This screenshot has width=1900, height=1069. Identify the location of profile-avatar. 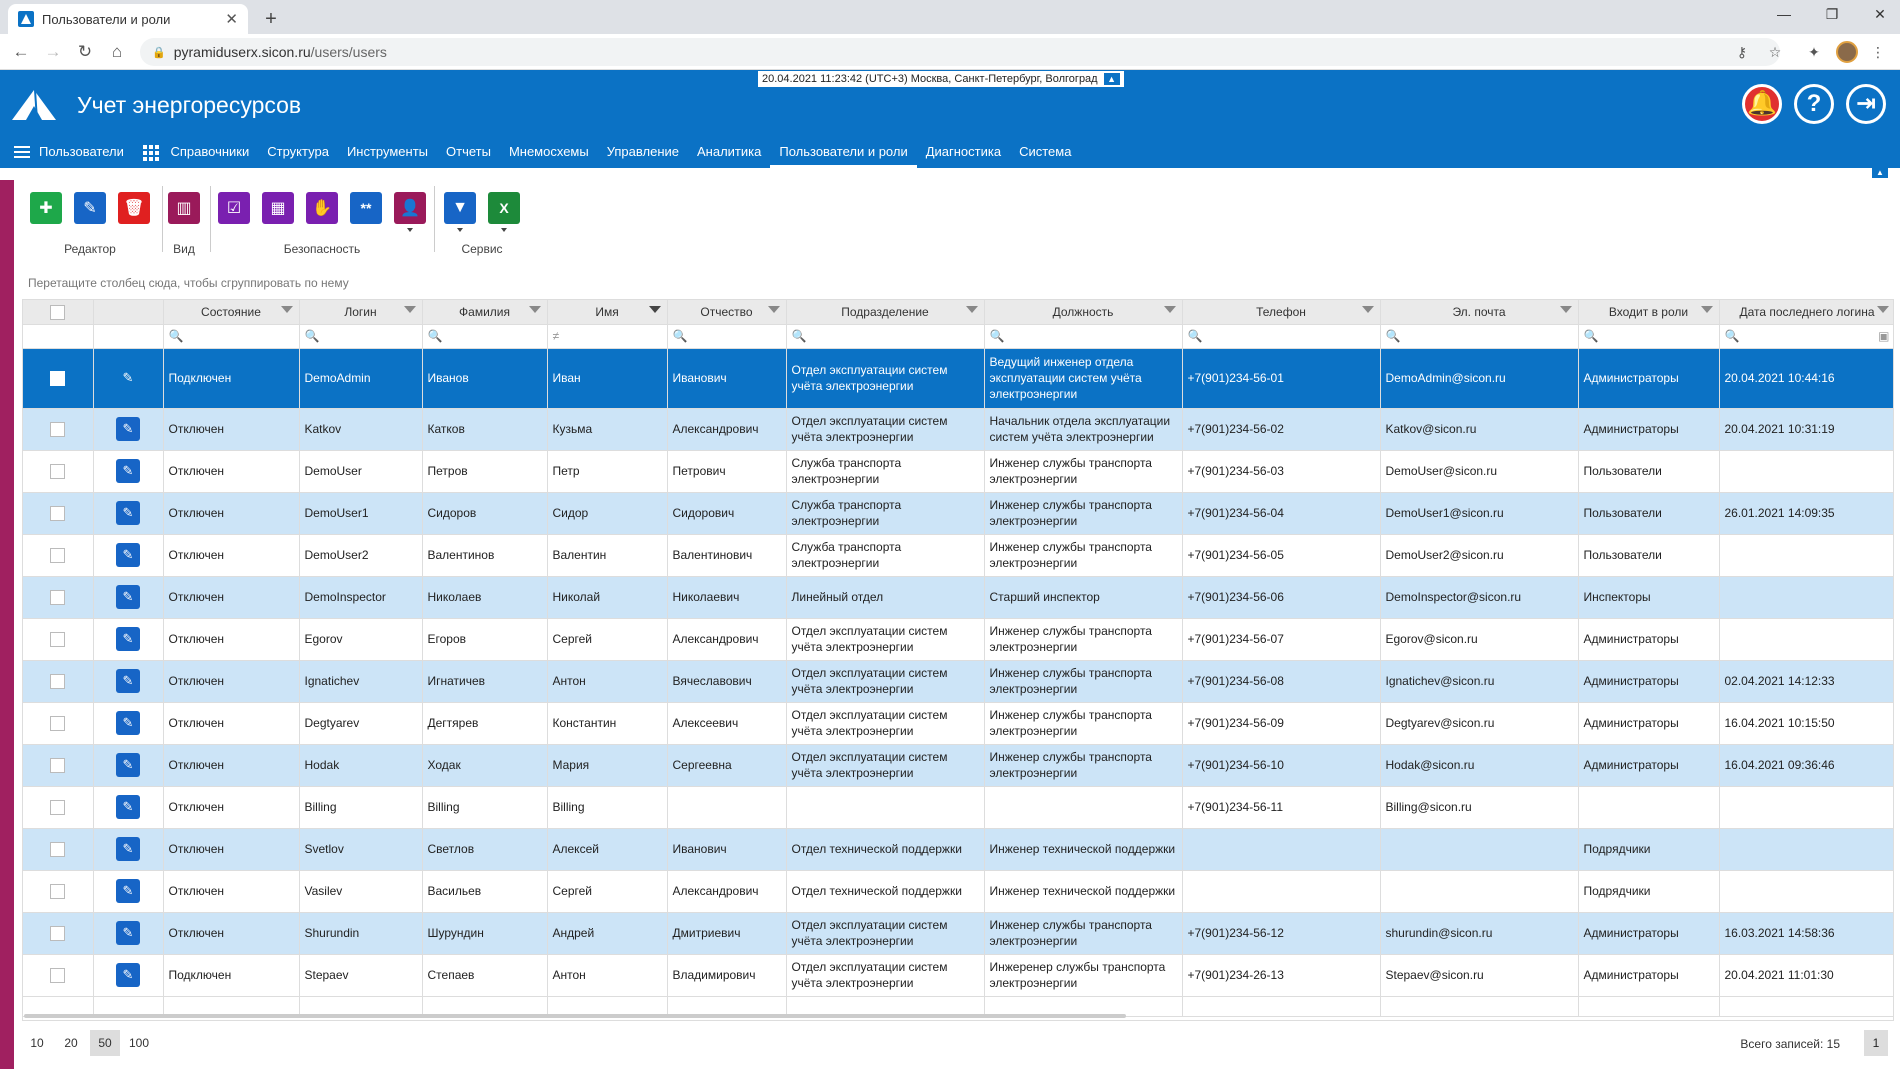
(1847, 52).